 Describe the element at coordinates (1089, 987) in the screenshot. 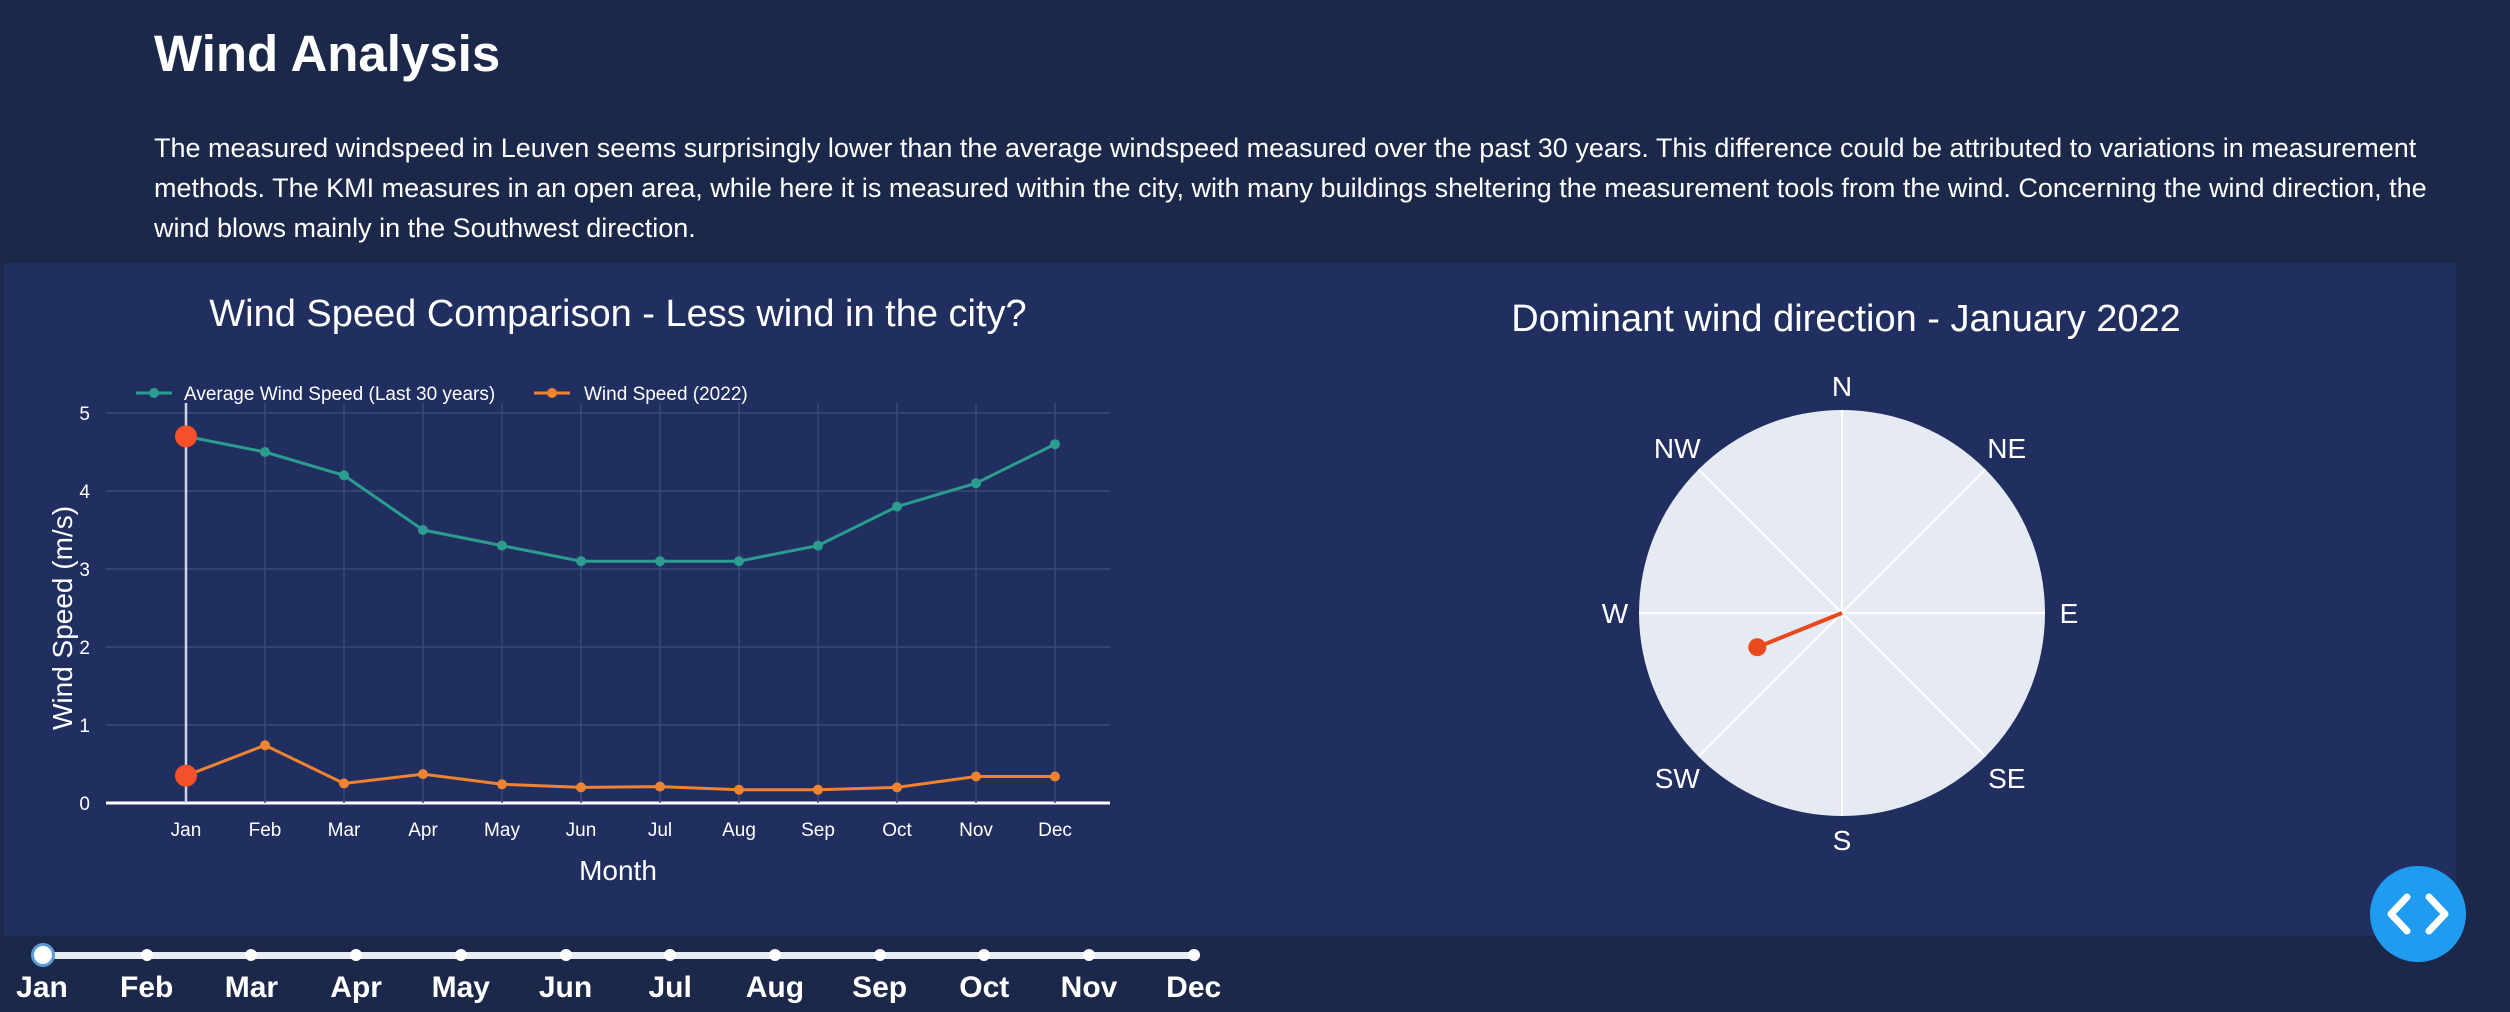

I see `slider-label-nov: Nov` at that location.